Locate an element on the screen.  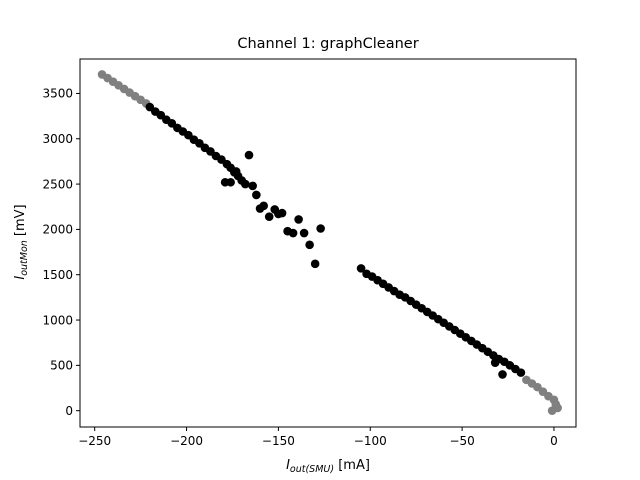
y-axis: 0 500 1000 1500 2000 2500 3000 3500 is located at coordinates (61, 252).